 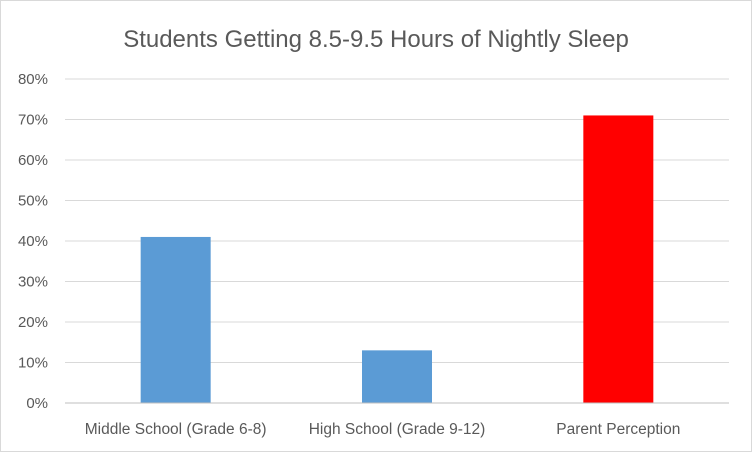 What do you see at coordinates (33, 363) in the screenshot?
I see `y-tick-label: 10%` at bounding box center [33, 363].